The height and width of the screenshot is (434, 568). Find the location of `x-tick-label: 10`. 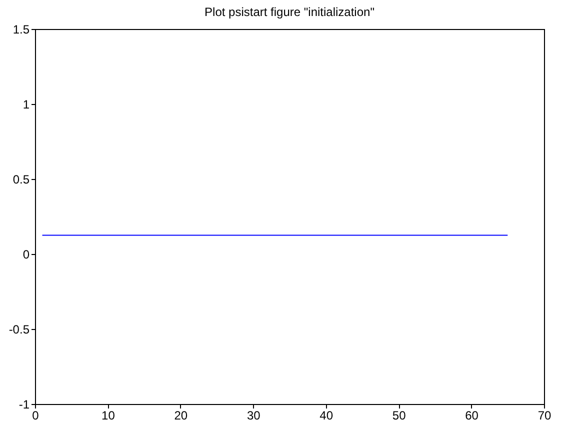

x-tick-label: 10 is located at coordinates (109, 415).